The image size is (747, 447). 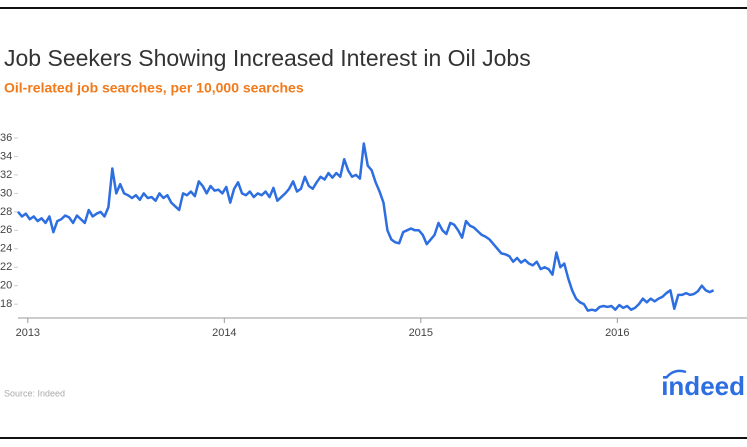 I want to click on x-tick-label: 2015, so click(x=421, y=333).